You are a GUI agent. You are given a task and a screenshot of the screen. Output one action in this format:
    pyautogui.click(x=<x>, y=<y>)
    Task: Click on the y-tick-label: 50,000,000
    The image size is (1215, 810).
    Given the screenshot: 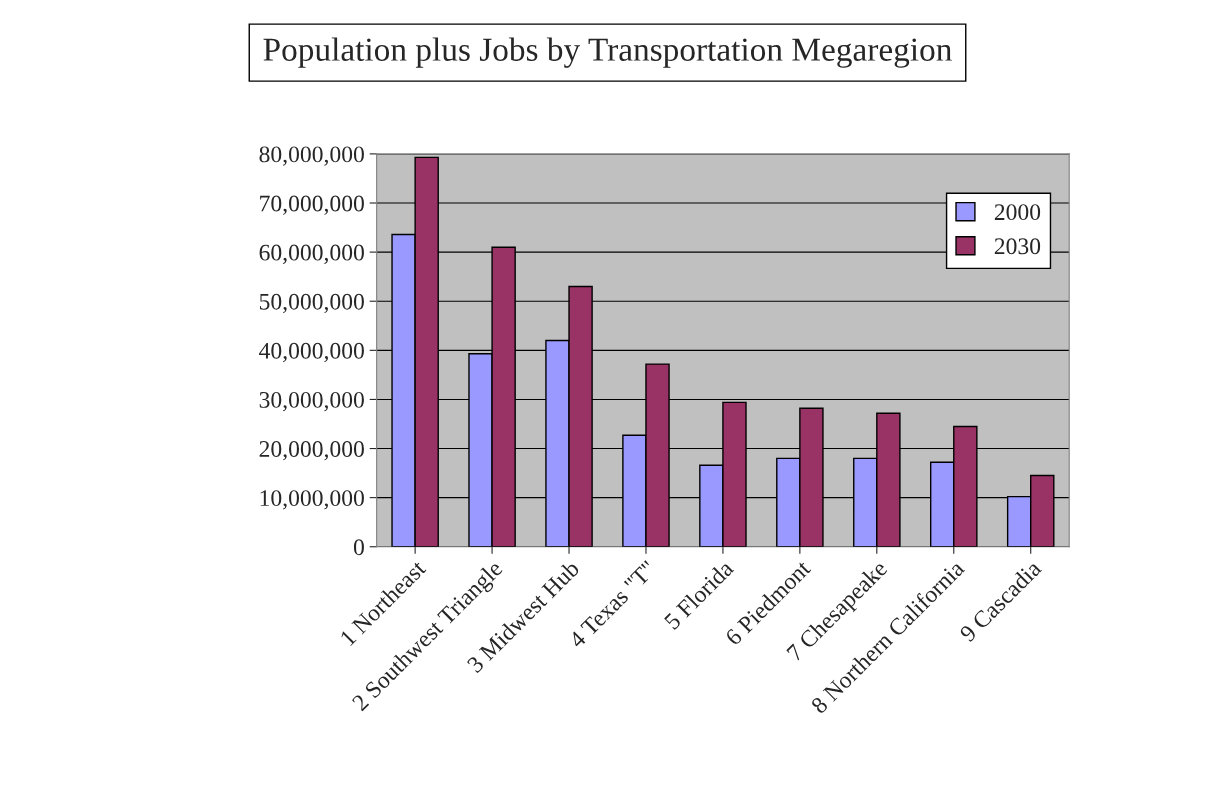 What is the action you would take?
    pyautogui.click(x=311, y=303)
    